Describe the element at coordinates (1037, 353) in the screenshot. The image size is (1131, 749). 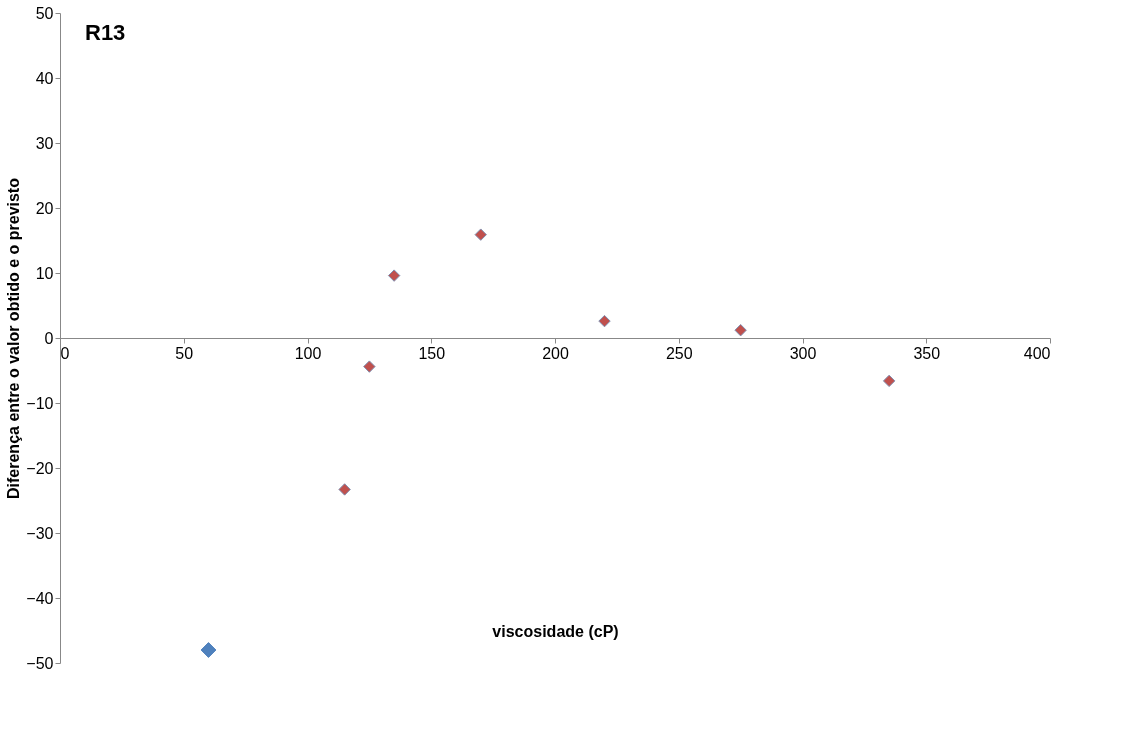
I see `x-tick-label: 400` at that location.